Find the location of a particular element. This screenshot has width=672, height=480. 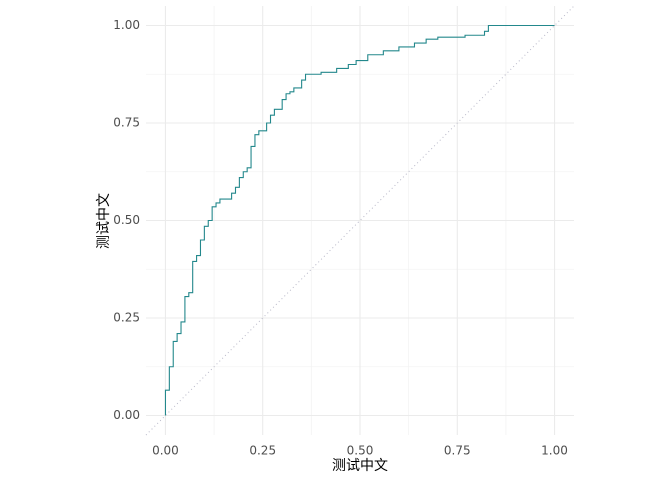

x-tick-label: 0.25 is located at coordinates (262, 451).